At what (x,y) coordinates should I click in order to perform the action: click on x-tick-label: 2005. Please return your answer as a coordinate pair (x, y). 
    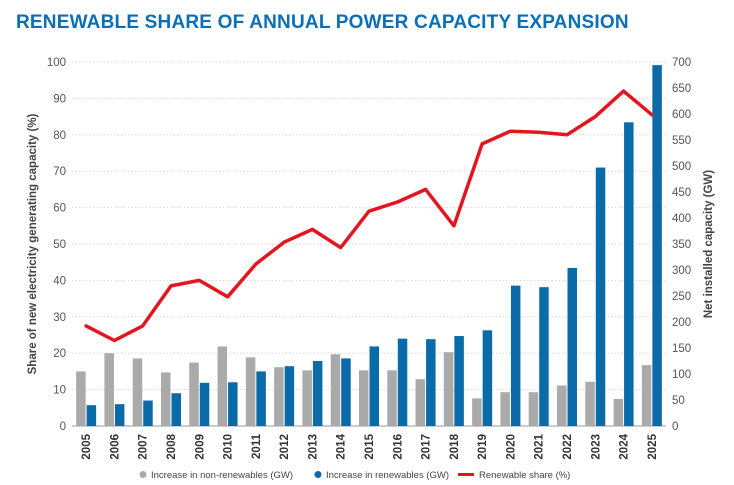
    Looking at the image, I should click on (87, 446).